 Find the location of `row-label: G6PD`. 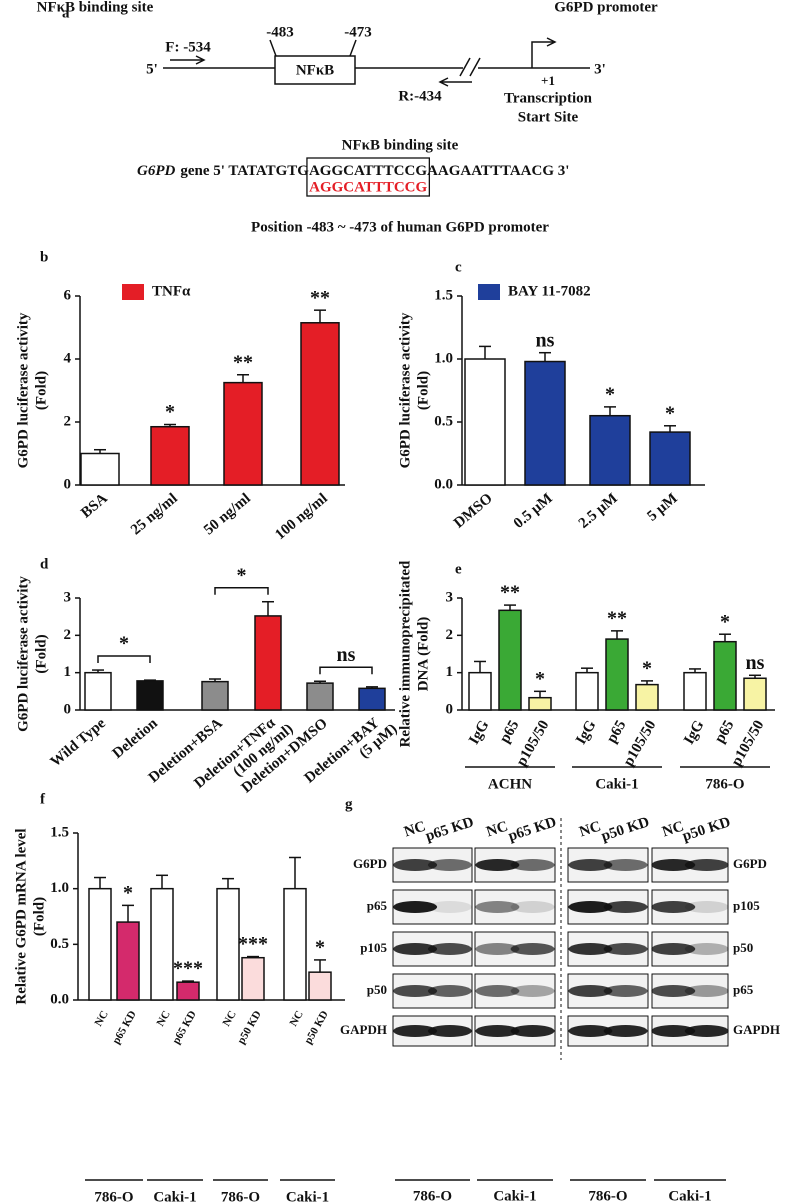

row-label: G6PD is located at coordinates (750, 863).